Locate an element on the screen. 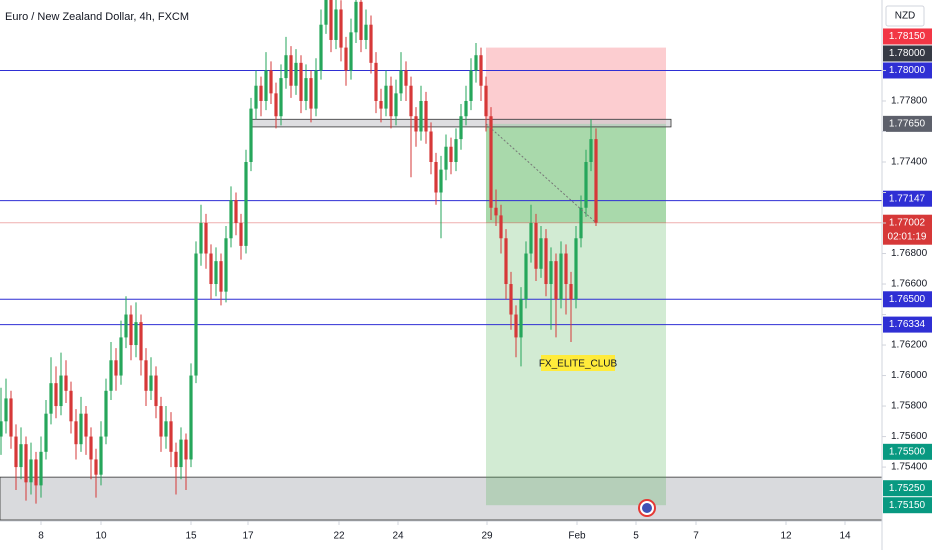 This screenshot has width=932, height=550. chart-title: Euro / New Zealand Dollar, 4h, FXCM is located at coordinates (97, 17).